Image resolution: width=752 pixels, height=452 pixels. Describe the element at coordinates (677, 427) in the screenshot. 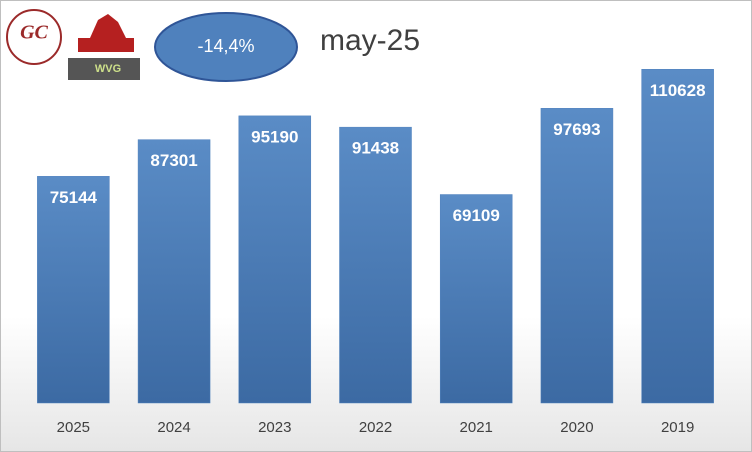

I see `x-tick-label: 2019` at that location.